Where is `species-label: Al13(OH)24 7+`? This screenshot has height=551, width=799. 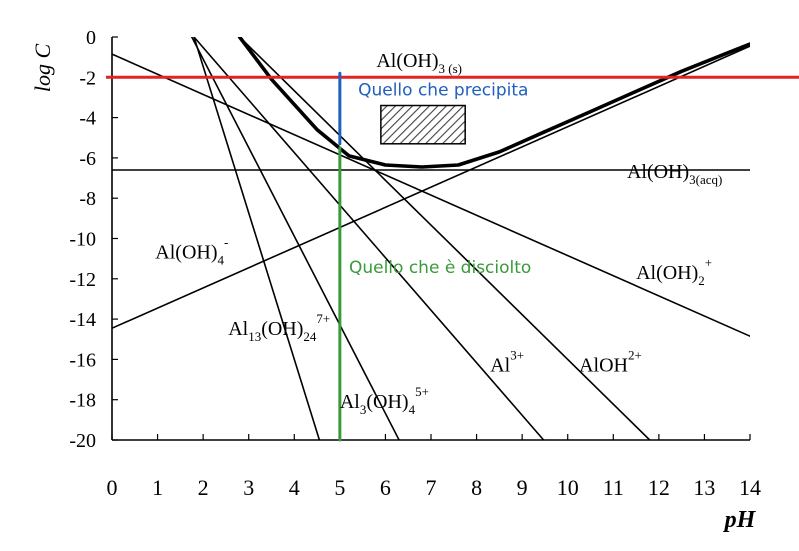 species-label: Al13(OH)24 7+ is located at coordinates (279, 327).